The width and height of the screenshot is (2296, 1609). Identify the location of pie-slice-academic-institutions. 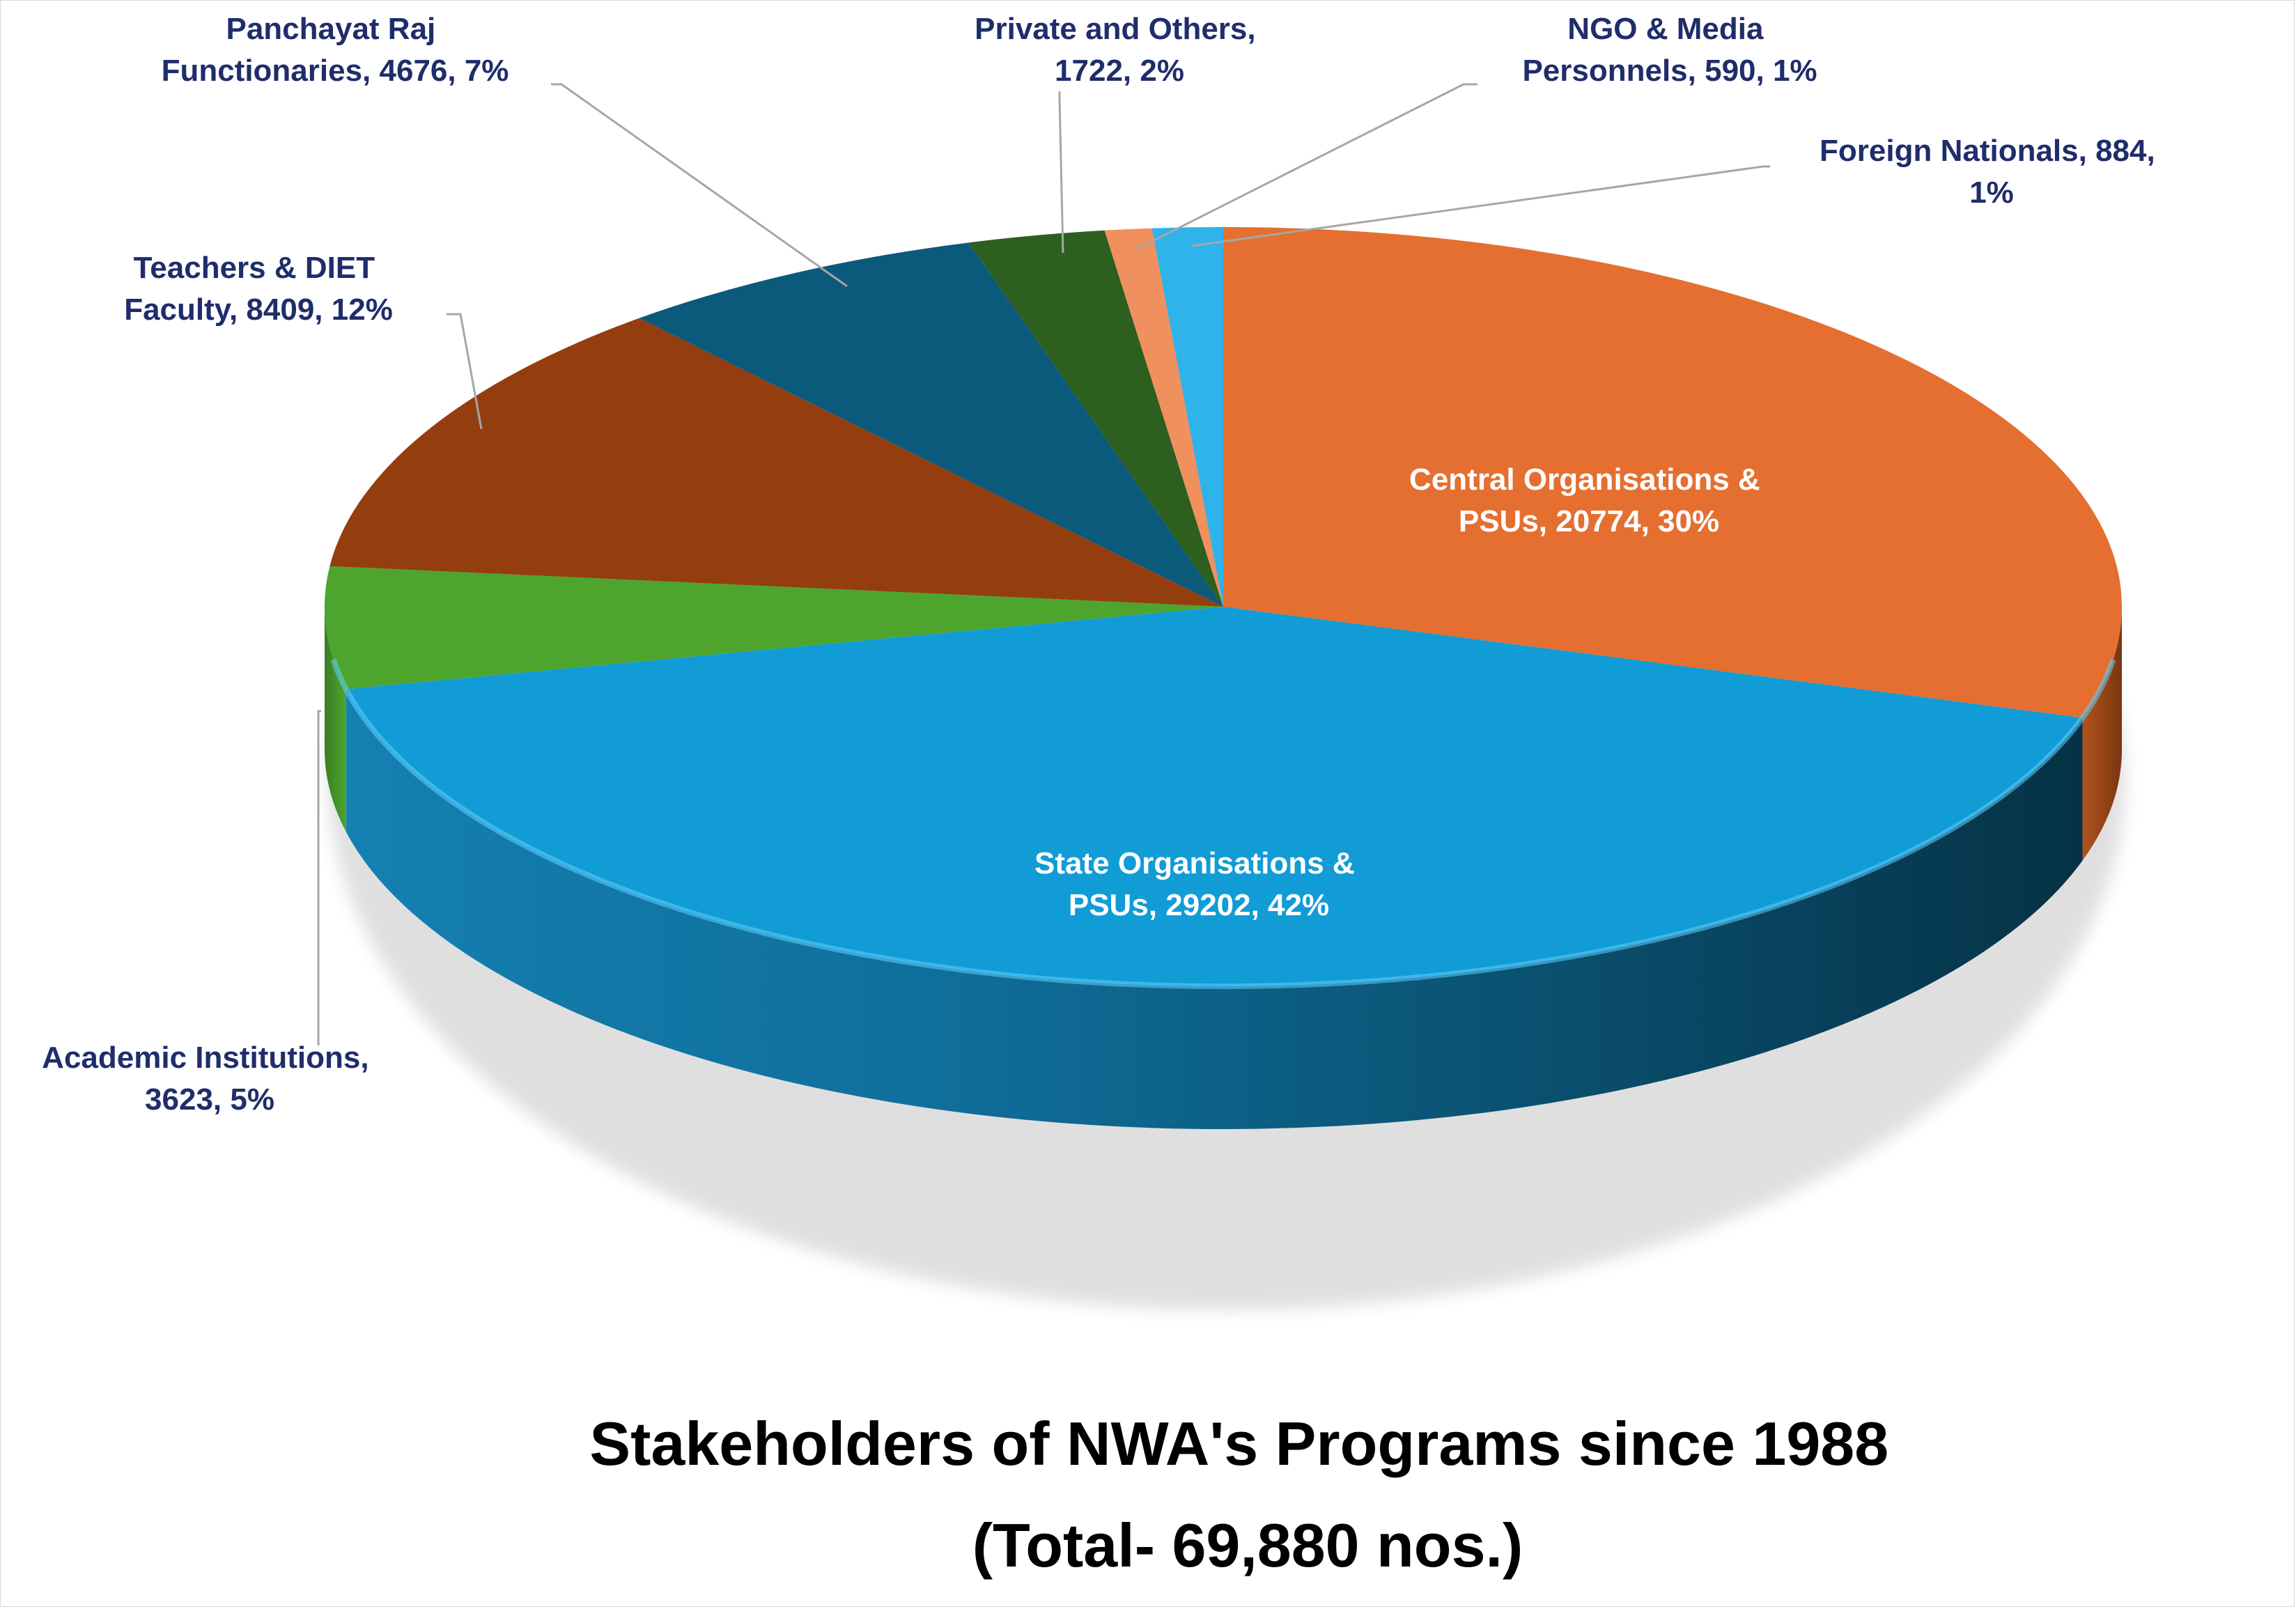
(773, 628).